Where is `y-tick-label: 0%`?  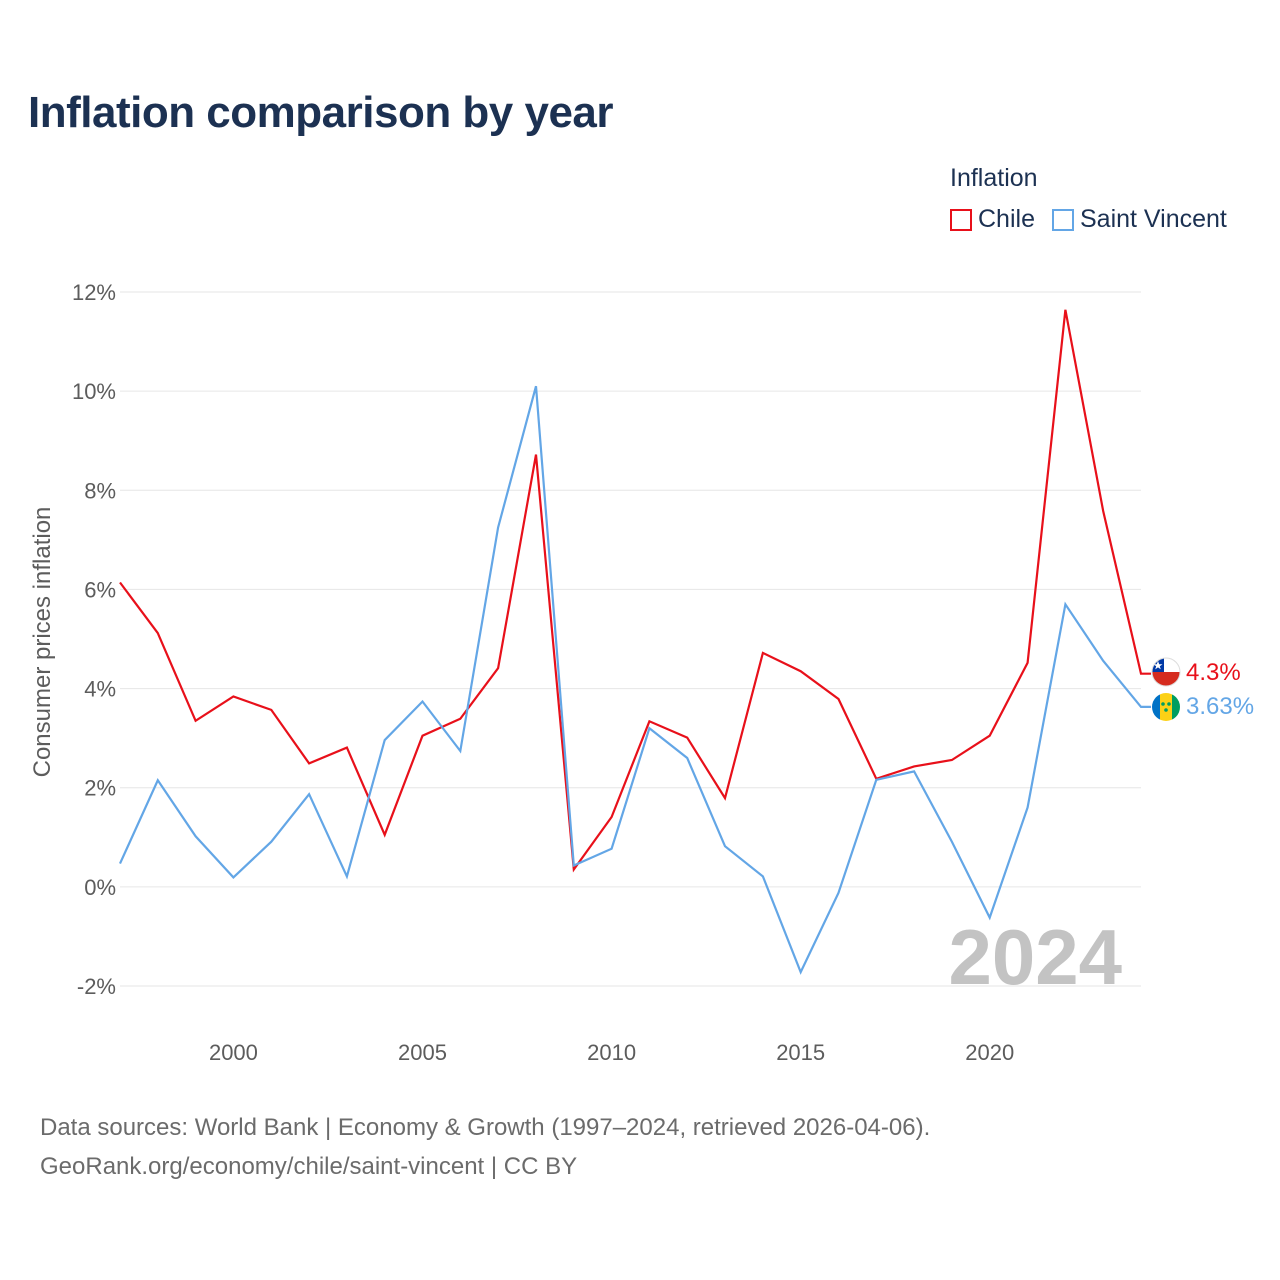 y-tick-label: 0% is located at coordinates (100, 887).